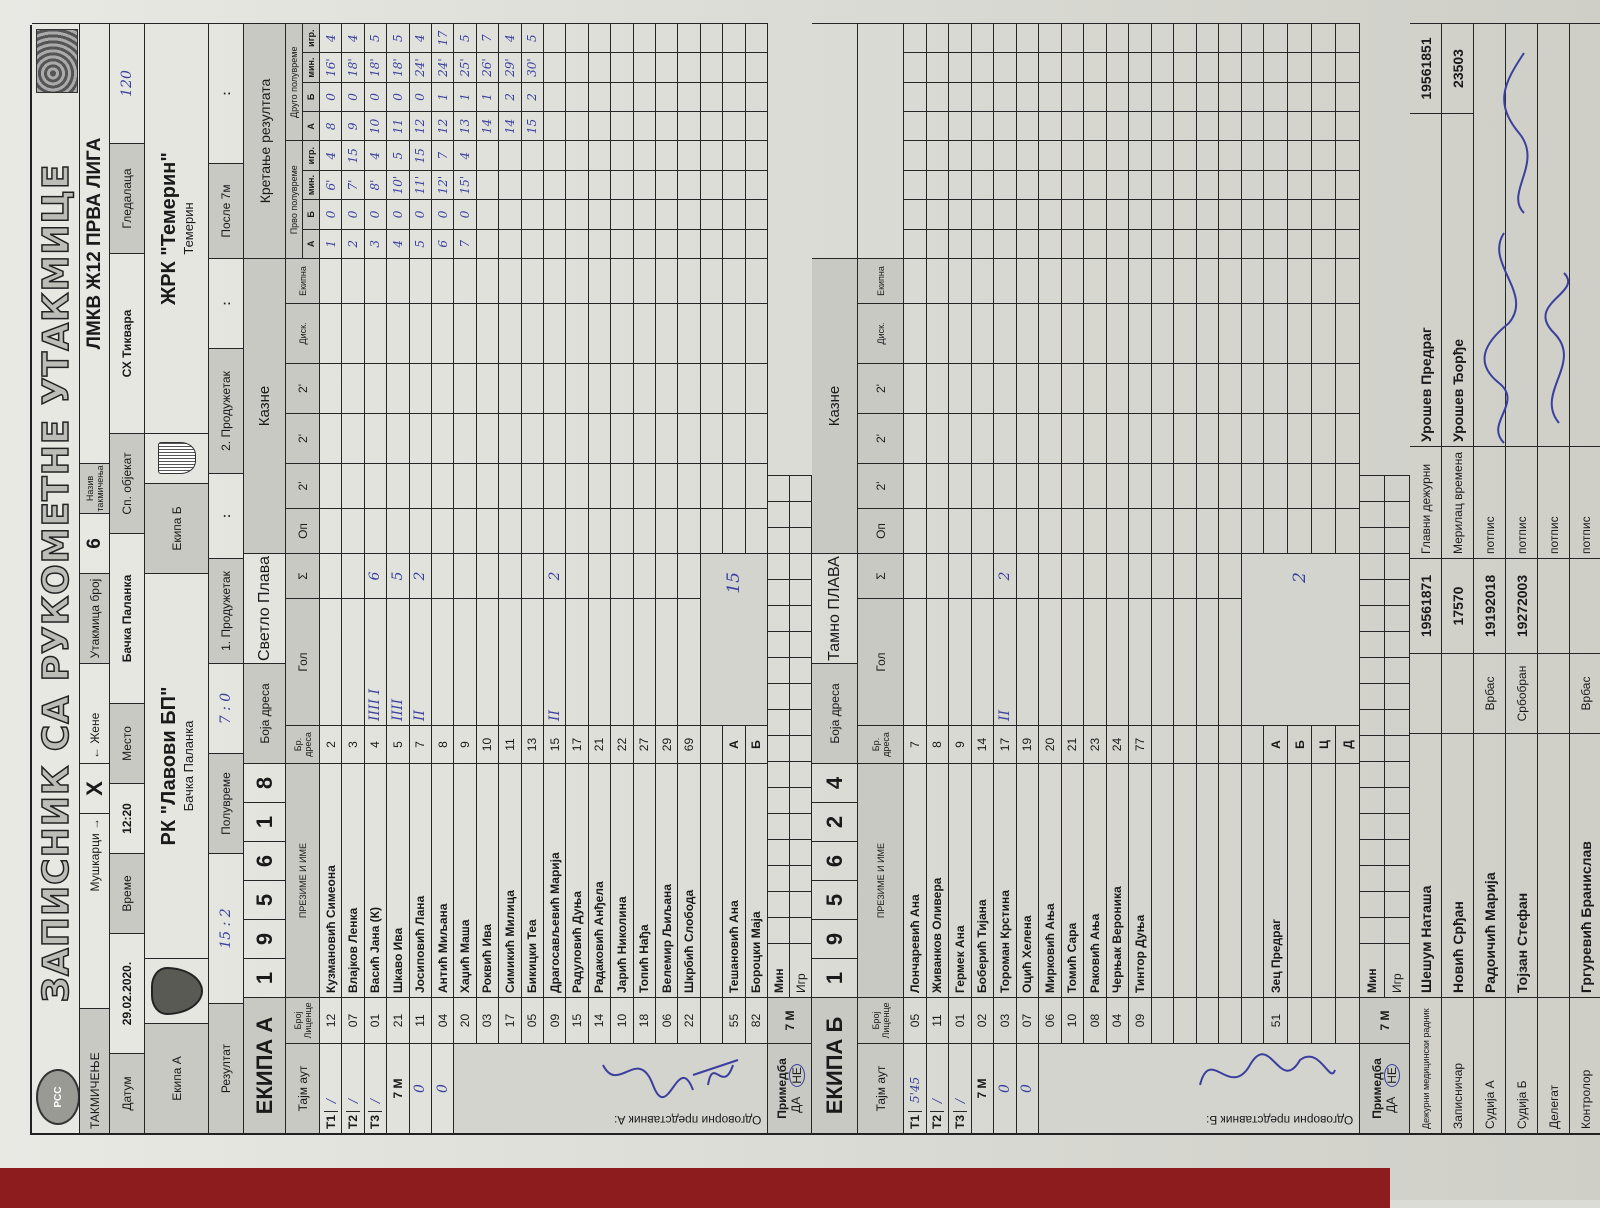  I want to click on progression-cell: 12', so click(443, 184).